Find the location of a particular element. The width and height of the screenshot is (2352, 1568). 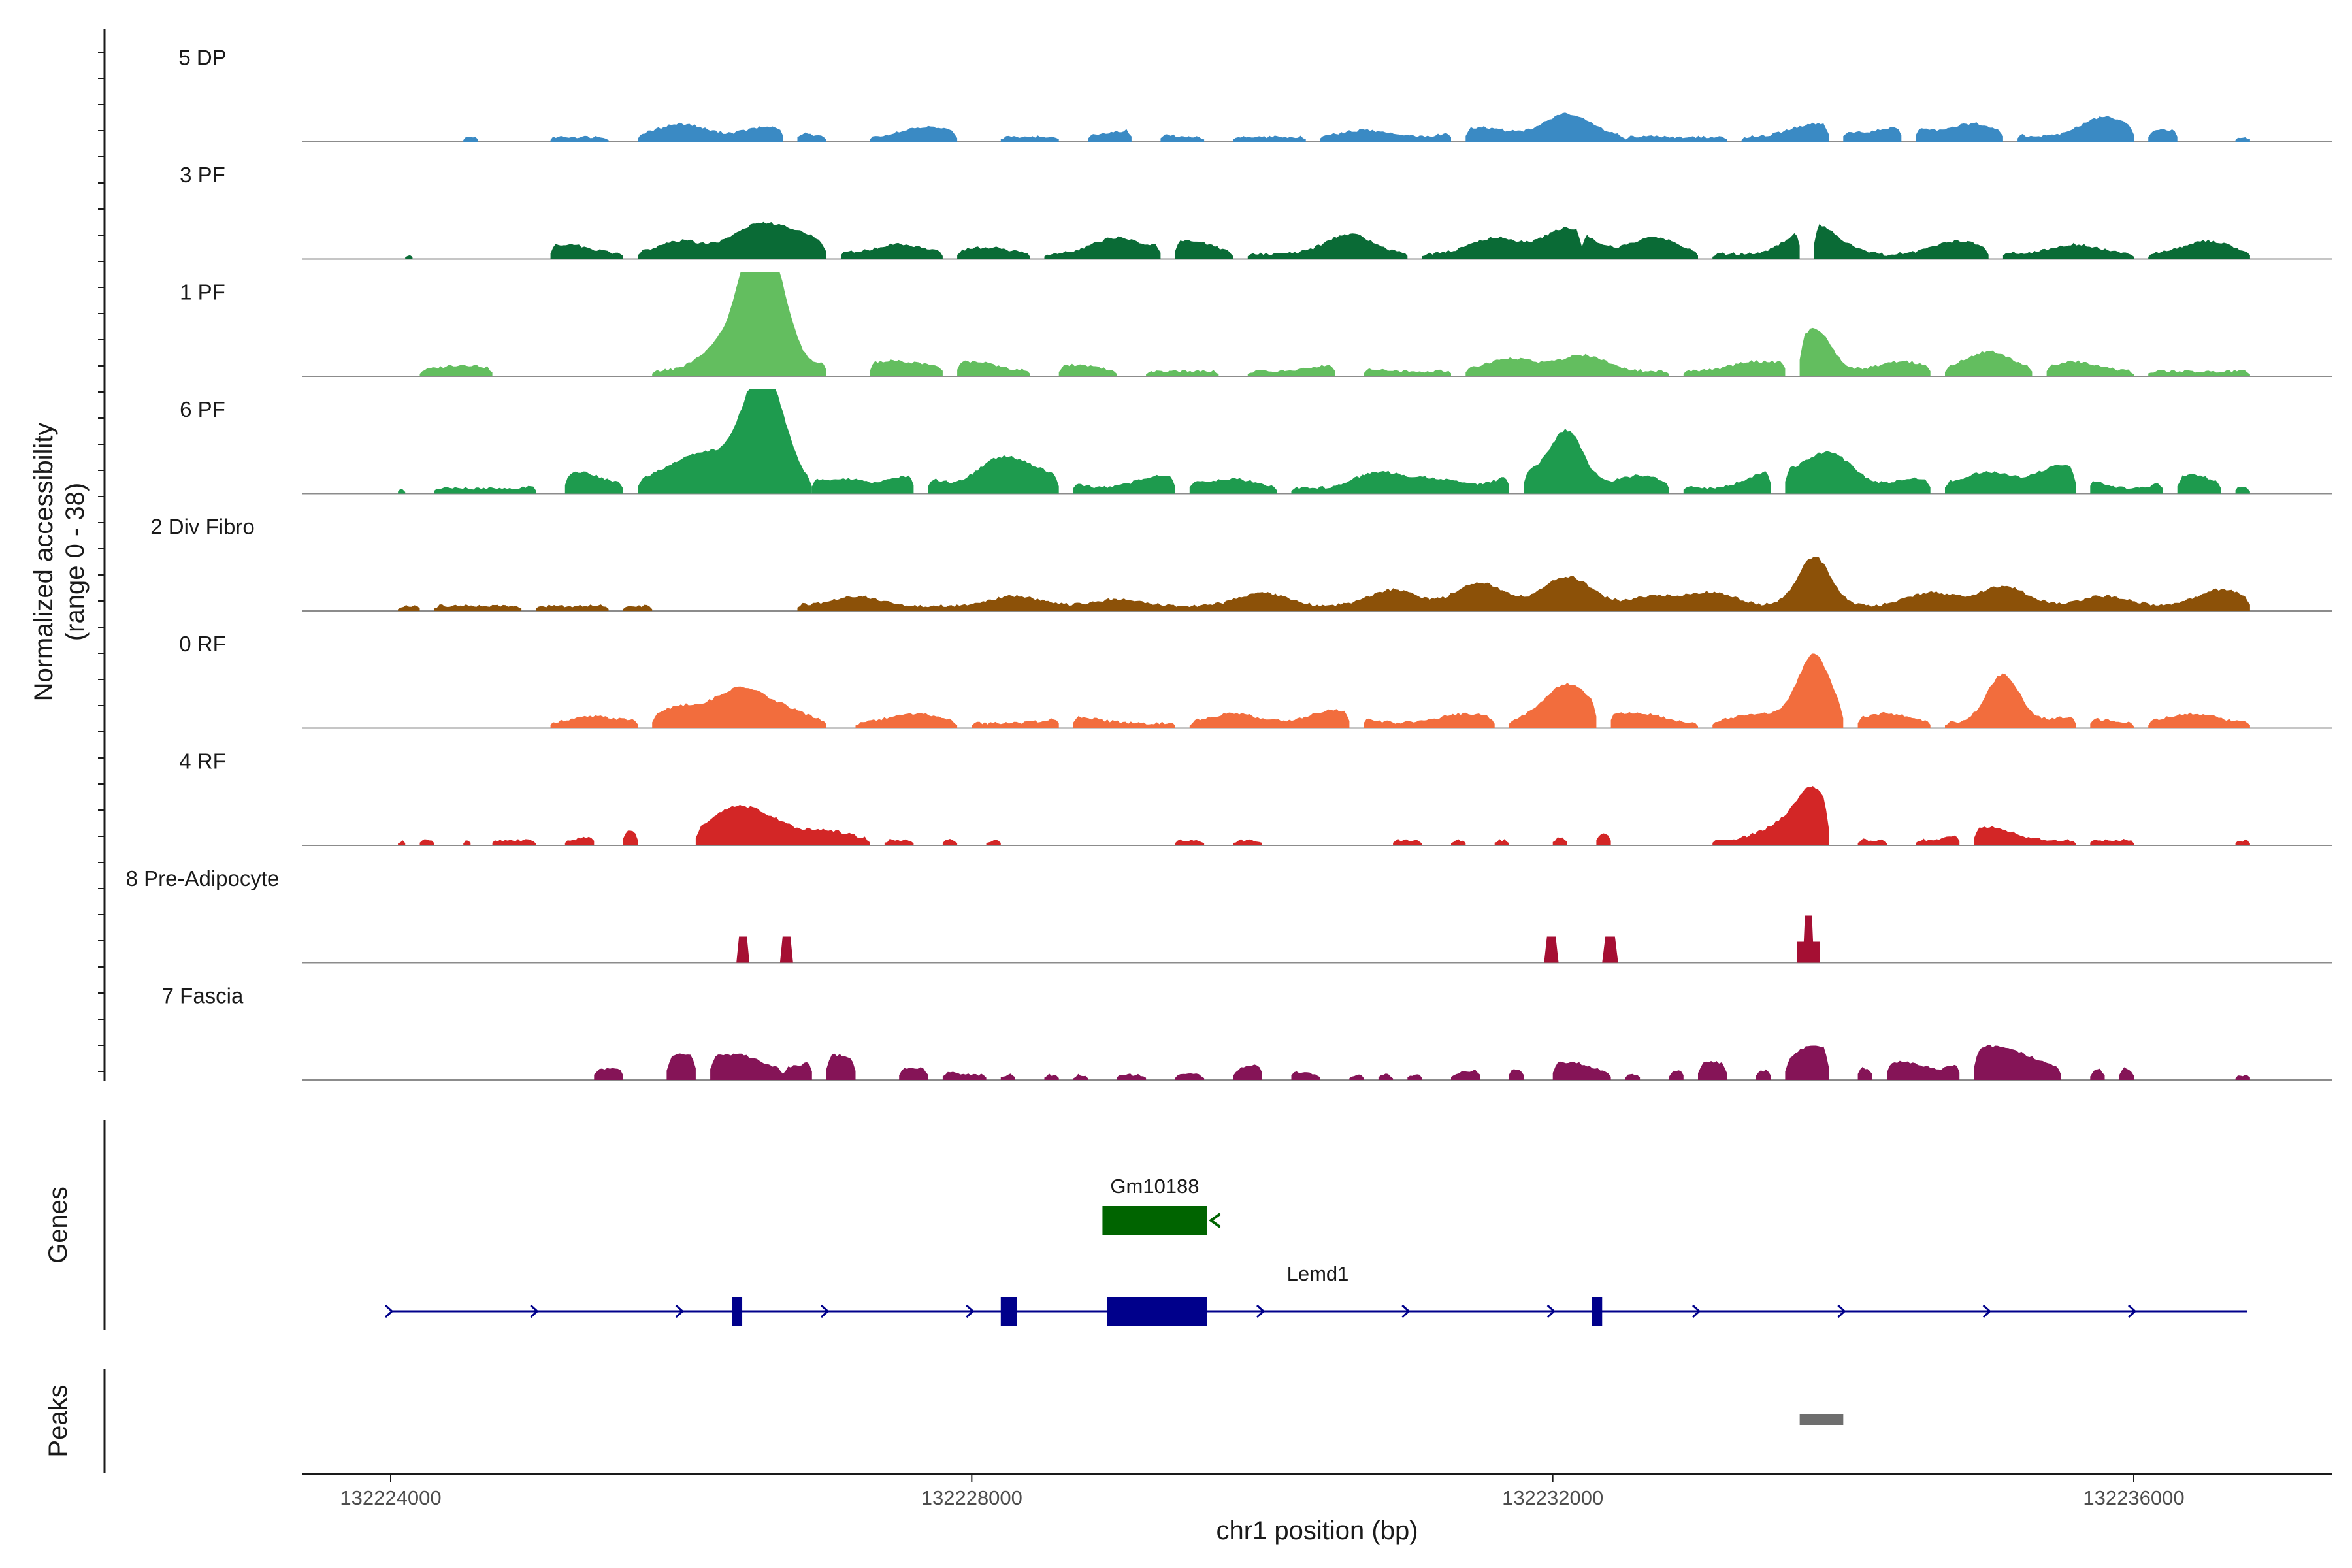

track-label: 5 DP is located at coordinates (202, 58).